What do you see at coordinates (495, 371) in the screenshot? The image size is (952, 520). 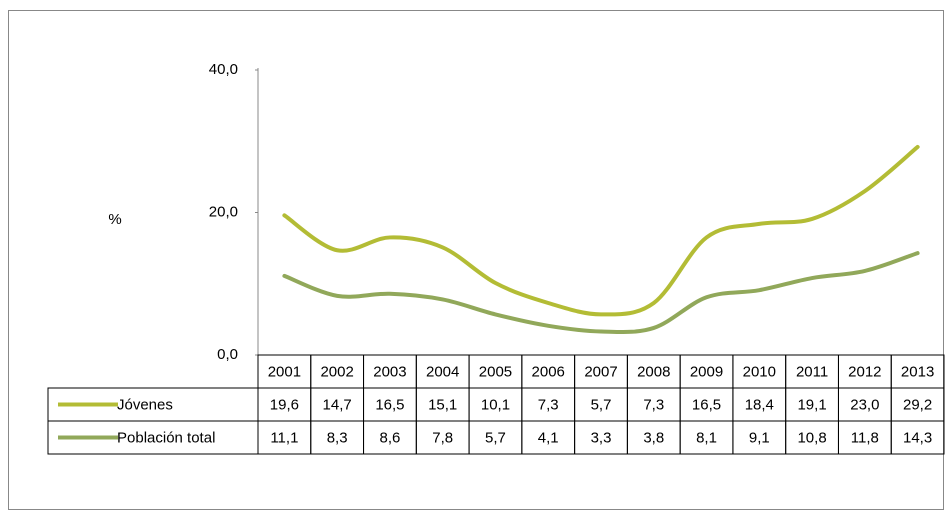 I see `x-tick-label: 2005` at bounding box center [495, 371].